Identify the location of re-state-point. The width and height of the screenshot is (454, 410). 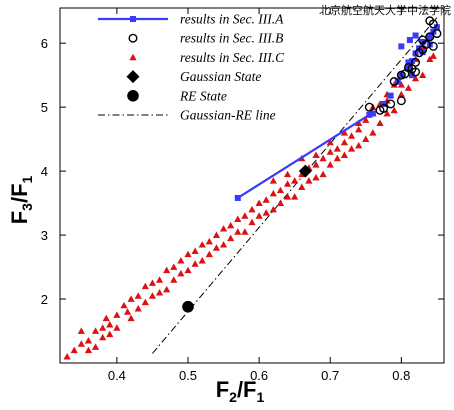
(188, 306).